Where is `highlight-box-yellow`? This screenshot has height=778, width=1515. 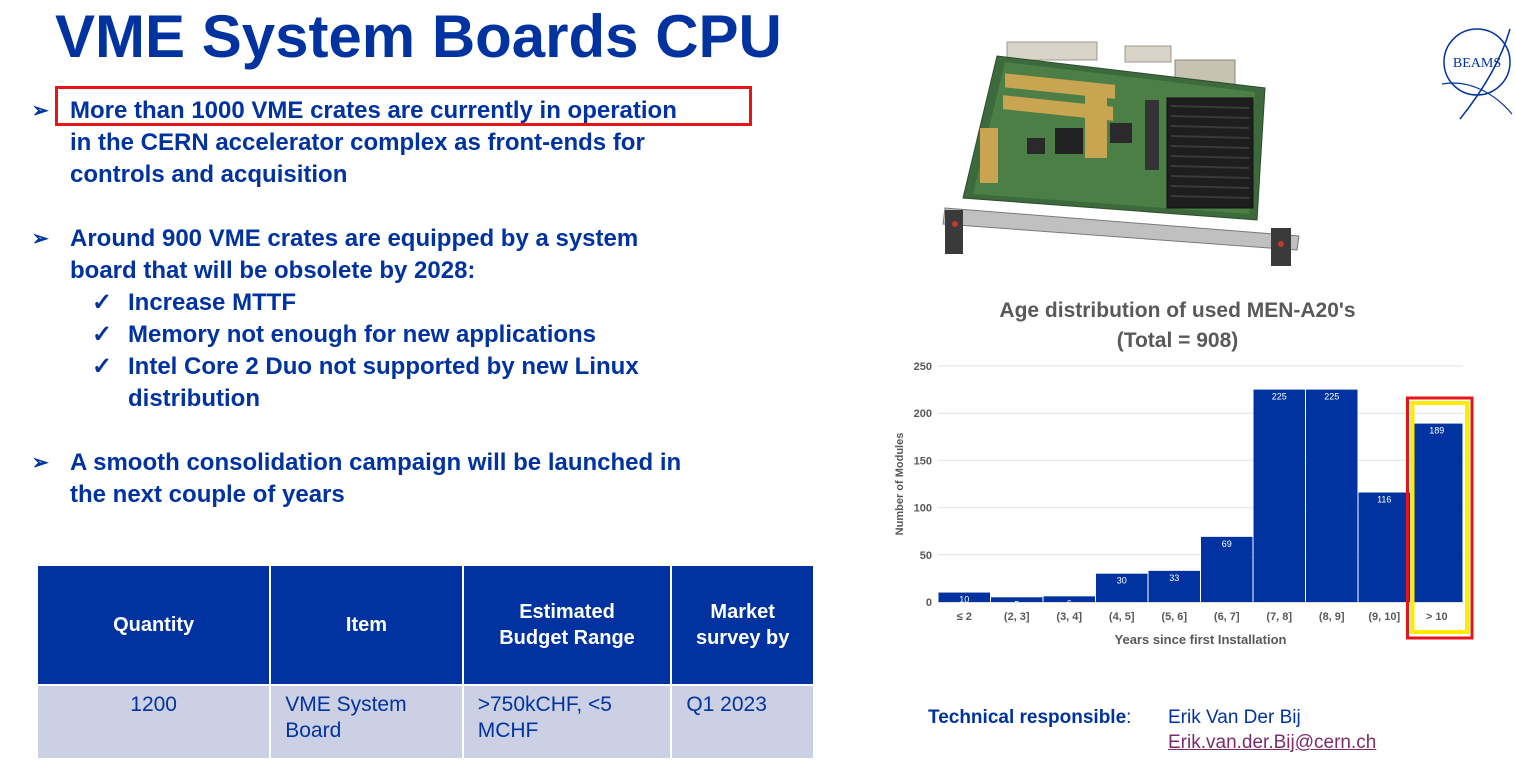
highlight-box-yellow is located at coordinates (1439, 517).